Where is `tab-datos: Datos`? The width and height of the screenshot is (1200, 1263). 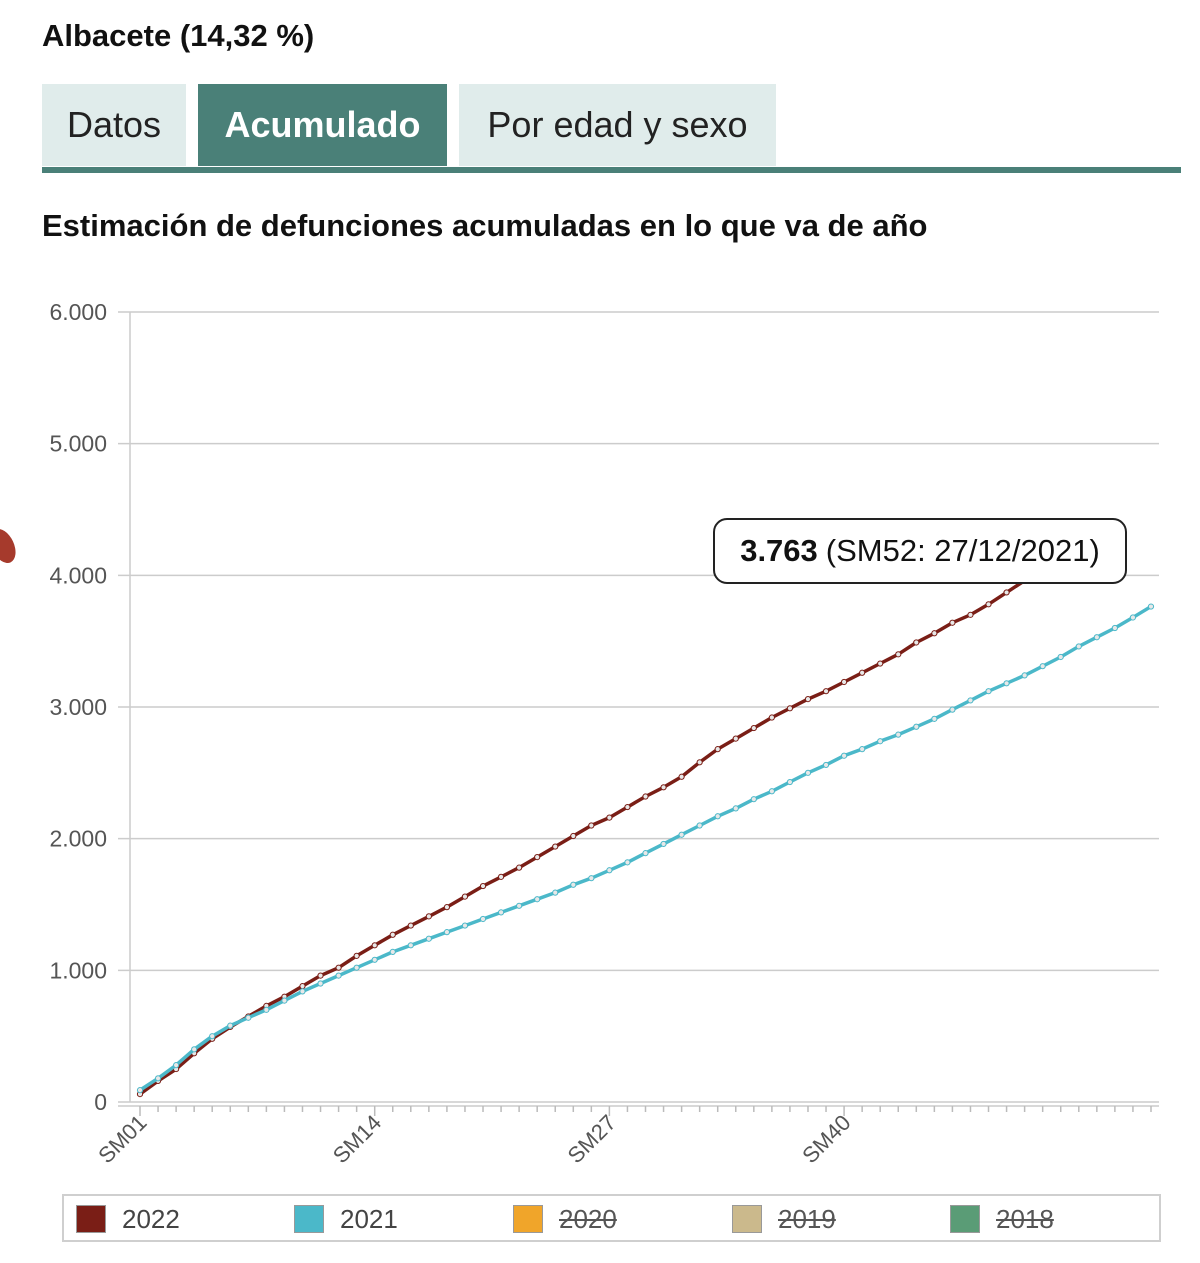 tab-datos: Datos is located at coordinates (114, 125).